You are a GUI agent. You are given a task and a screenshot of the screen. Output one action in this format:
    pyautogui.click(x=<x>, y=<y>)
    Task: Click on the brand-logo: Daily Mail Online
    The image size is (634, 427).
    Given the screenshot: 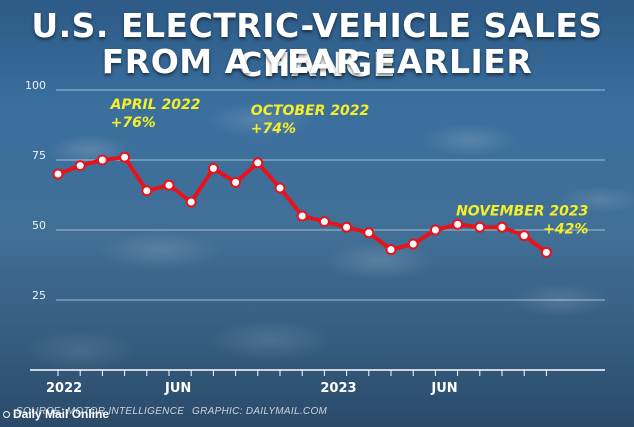 What is the action you would take?
    pyautogui.click(x=56, y=414)
    